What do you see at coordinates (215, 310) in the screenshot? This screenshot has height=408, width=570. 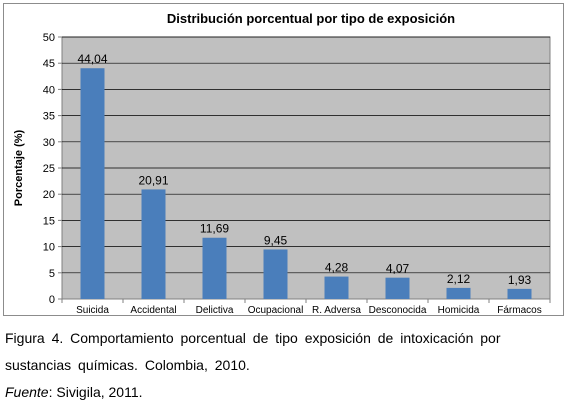 I see `x-tick-label: Delictiva` at bounding box center [215, 310].